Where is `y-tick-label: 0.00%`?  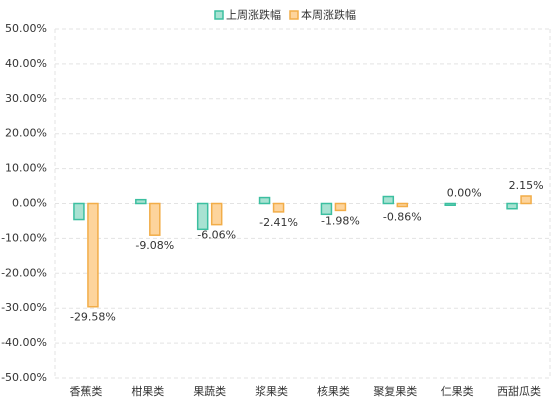
y-tick-label: 0.00% is located at coordinates (29, 203).